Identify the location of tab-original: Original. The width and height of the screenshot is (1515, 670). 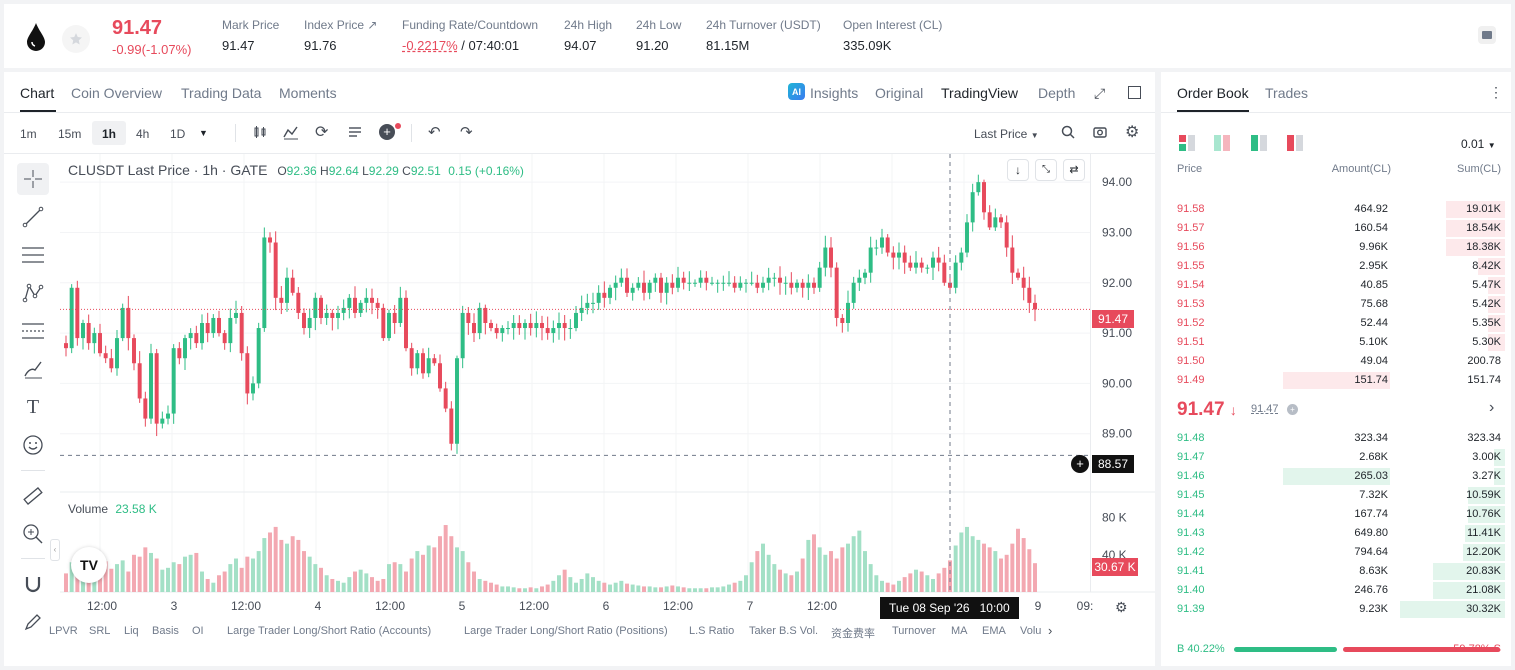
(899, 93).